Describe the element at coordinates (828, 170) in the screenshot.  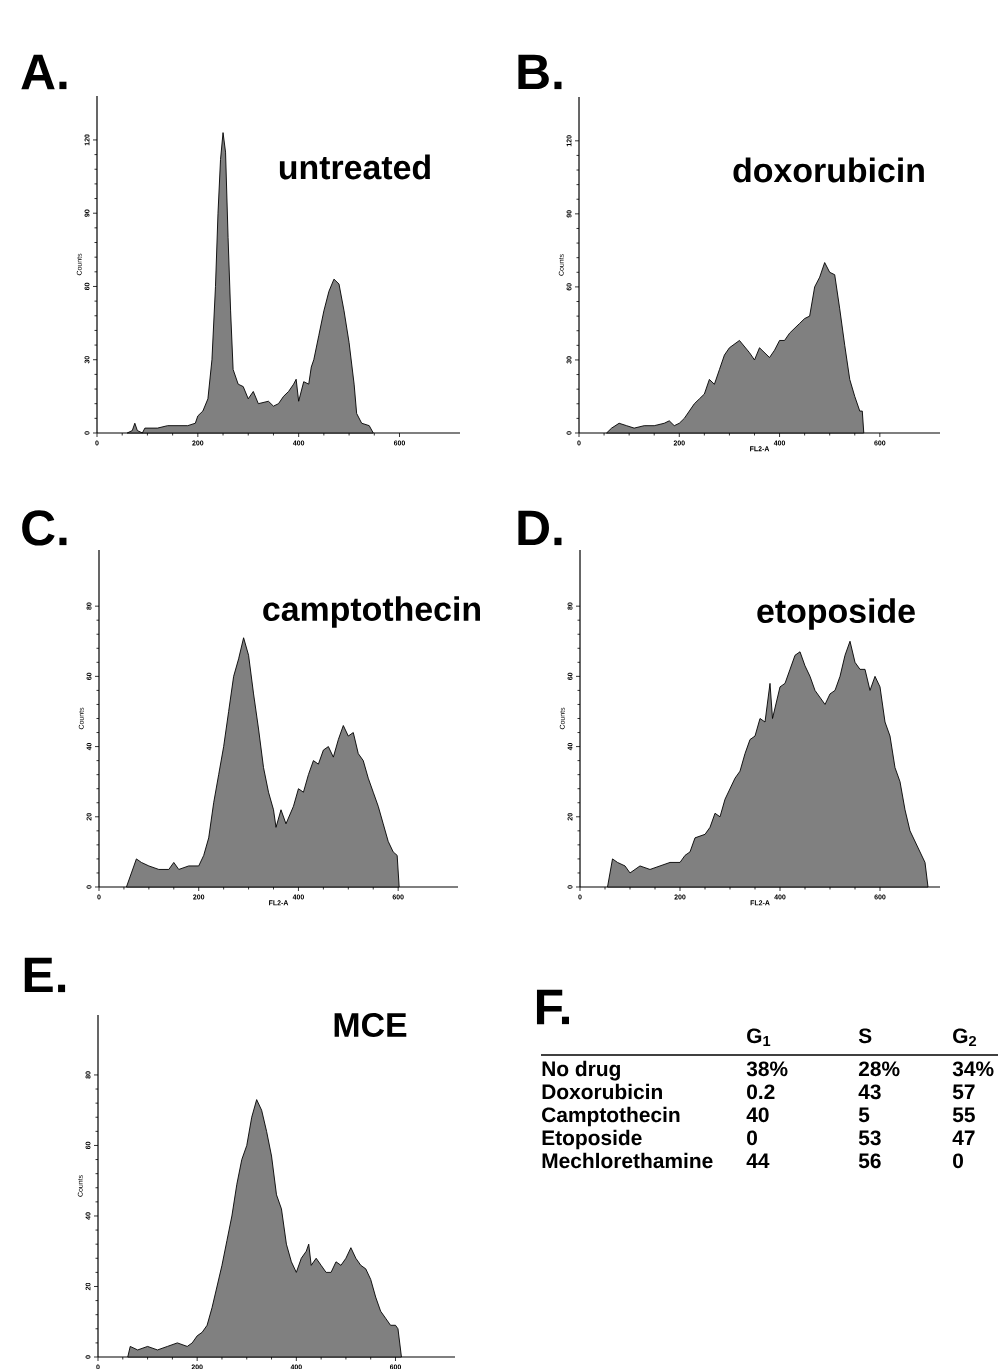
I see `annotation: doxorubicin` at that location.